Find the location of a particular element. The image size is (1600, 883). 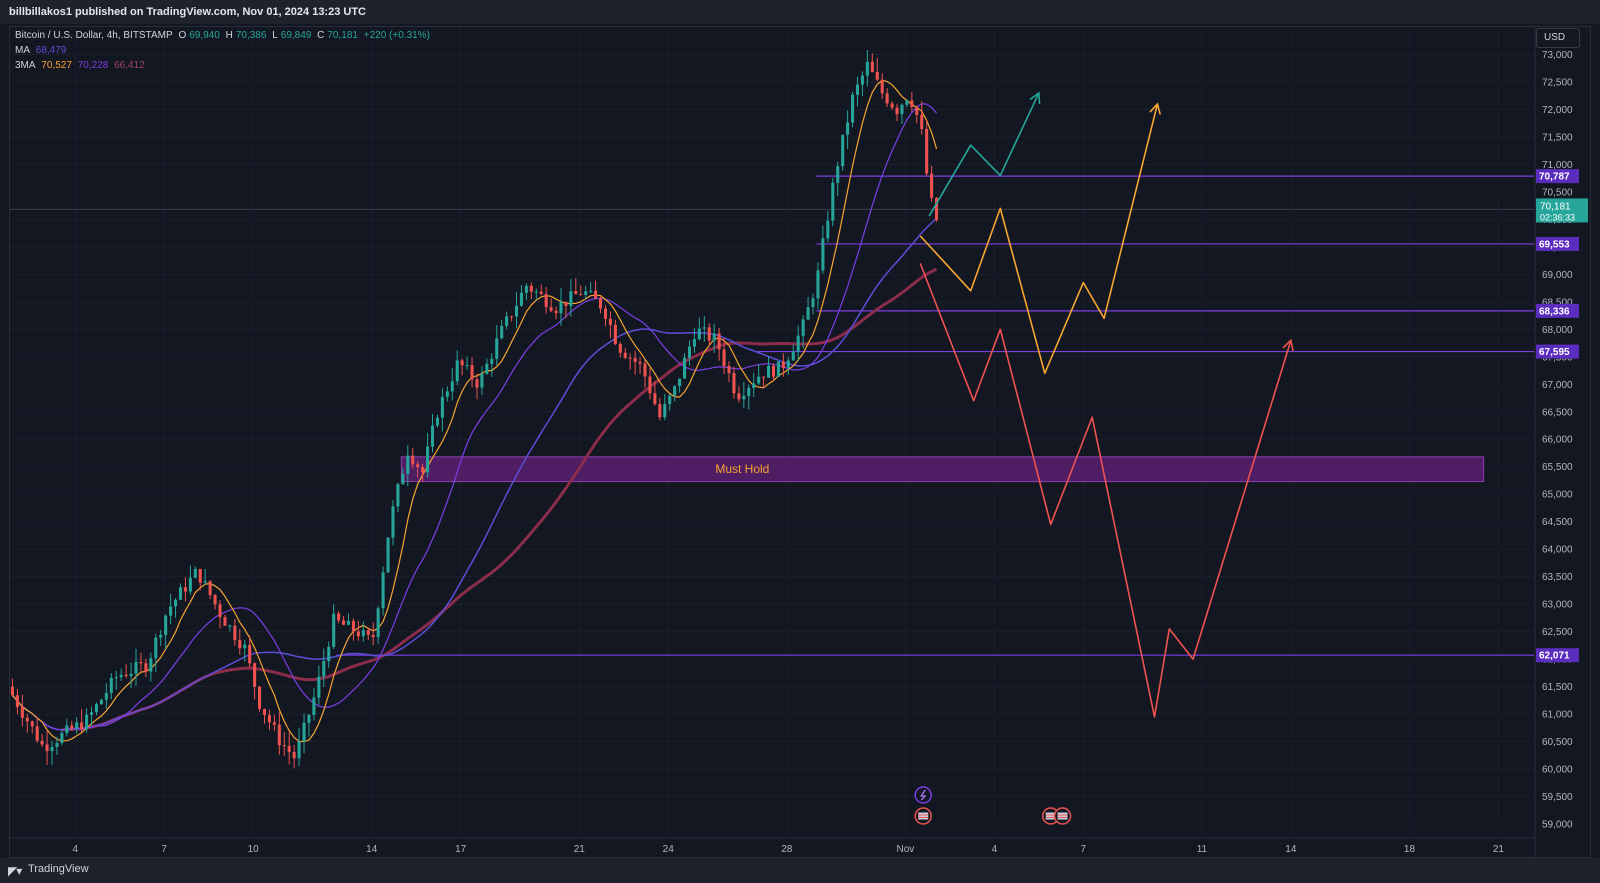

price-tick-label: 65,500 is located at coordinates (1557, 467).